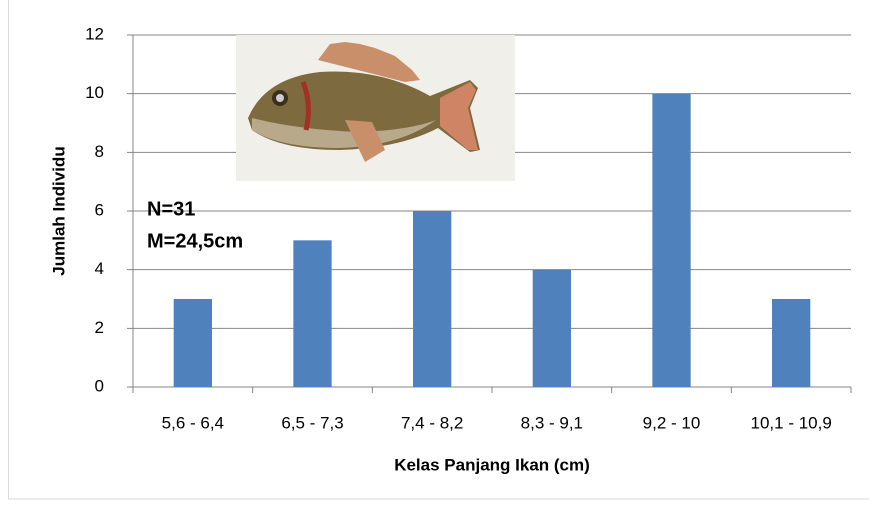  What do you see at coordinates (375, 108) in the screenshot?
I see `fish-photo` at bounding box center [375, 108].